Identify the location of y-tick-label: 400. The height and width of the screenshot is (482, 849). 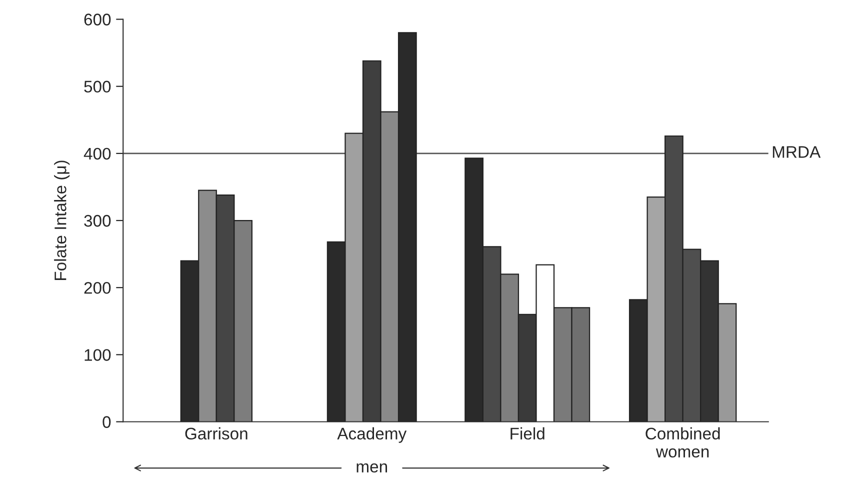
(97, 154).